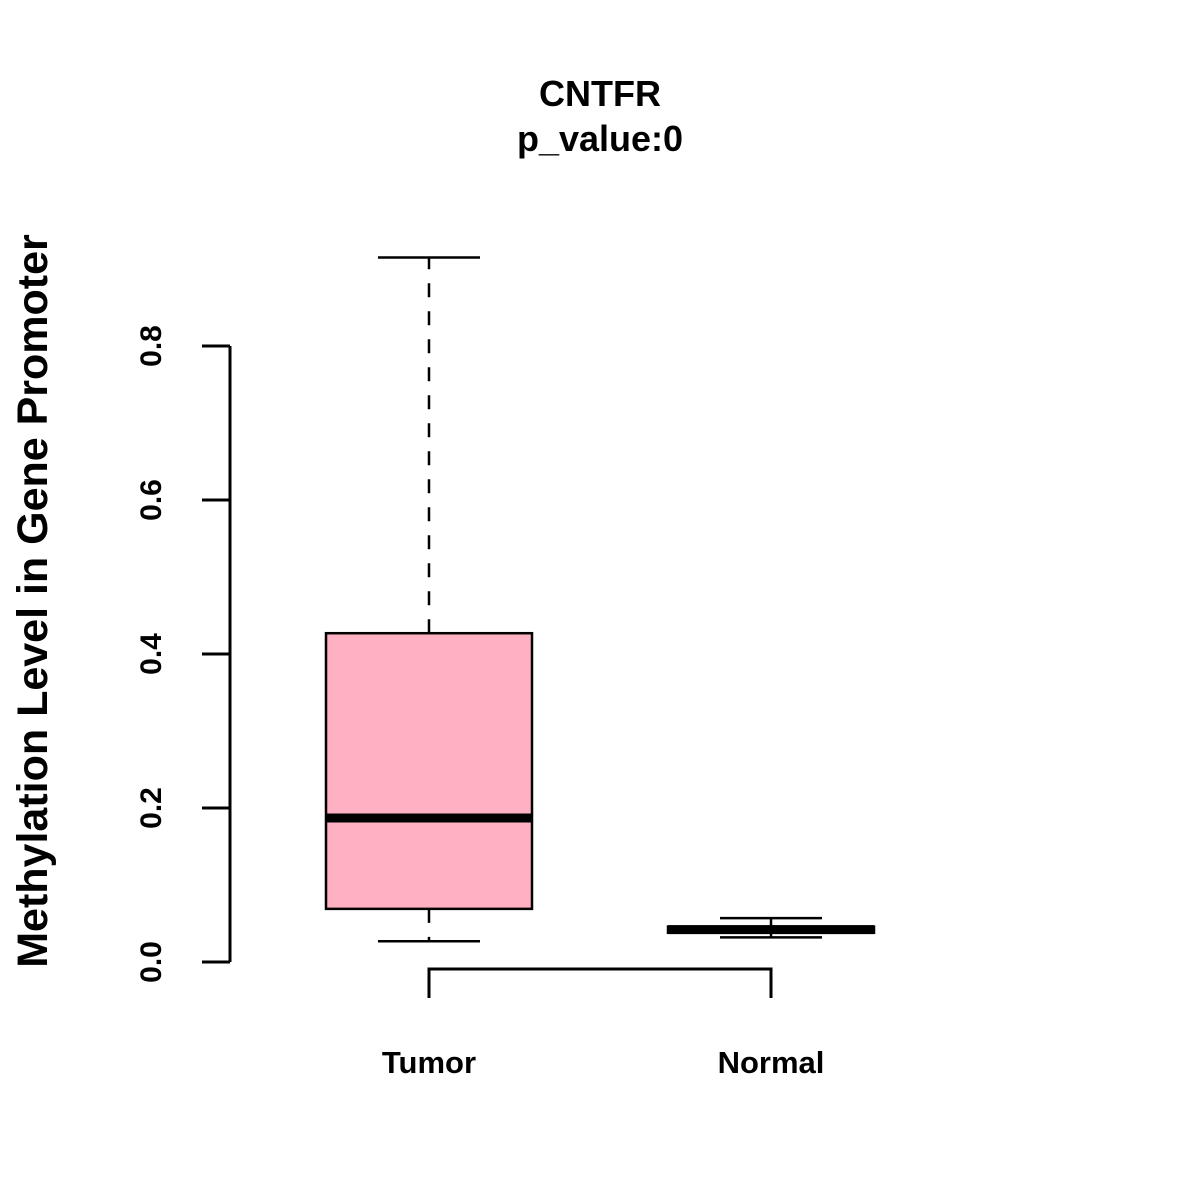 This screenshot has height=1200, width=1200. Describe the element at coordinates (771, 1062) in the screenshot. I see `x-tick-label: Normal` at that location.